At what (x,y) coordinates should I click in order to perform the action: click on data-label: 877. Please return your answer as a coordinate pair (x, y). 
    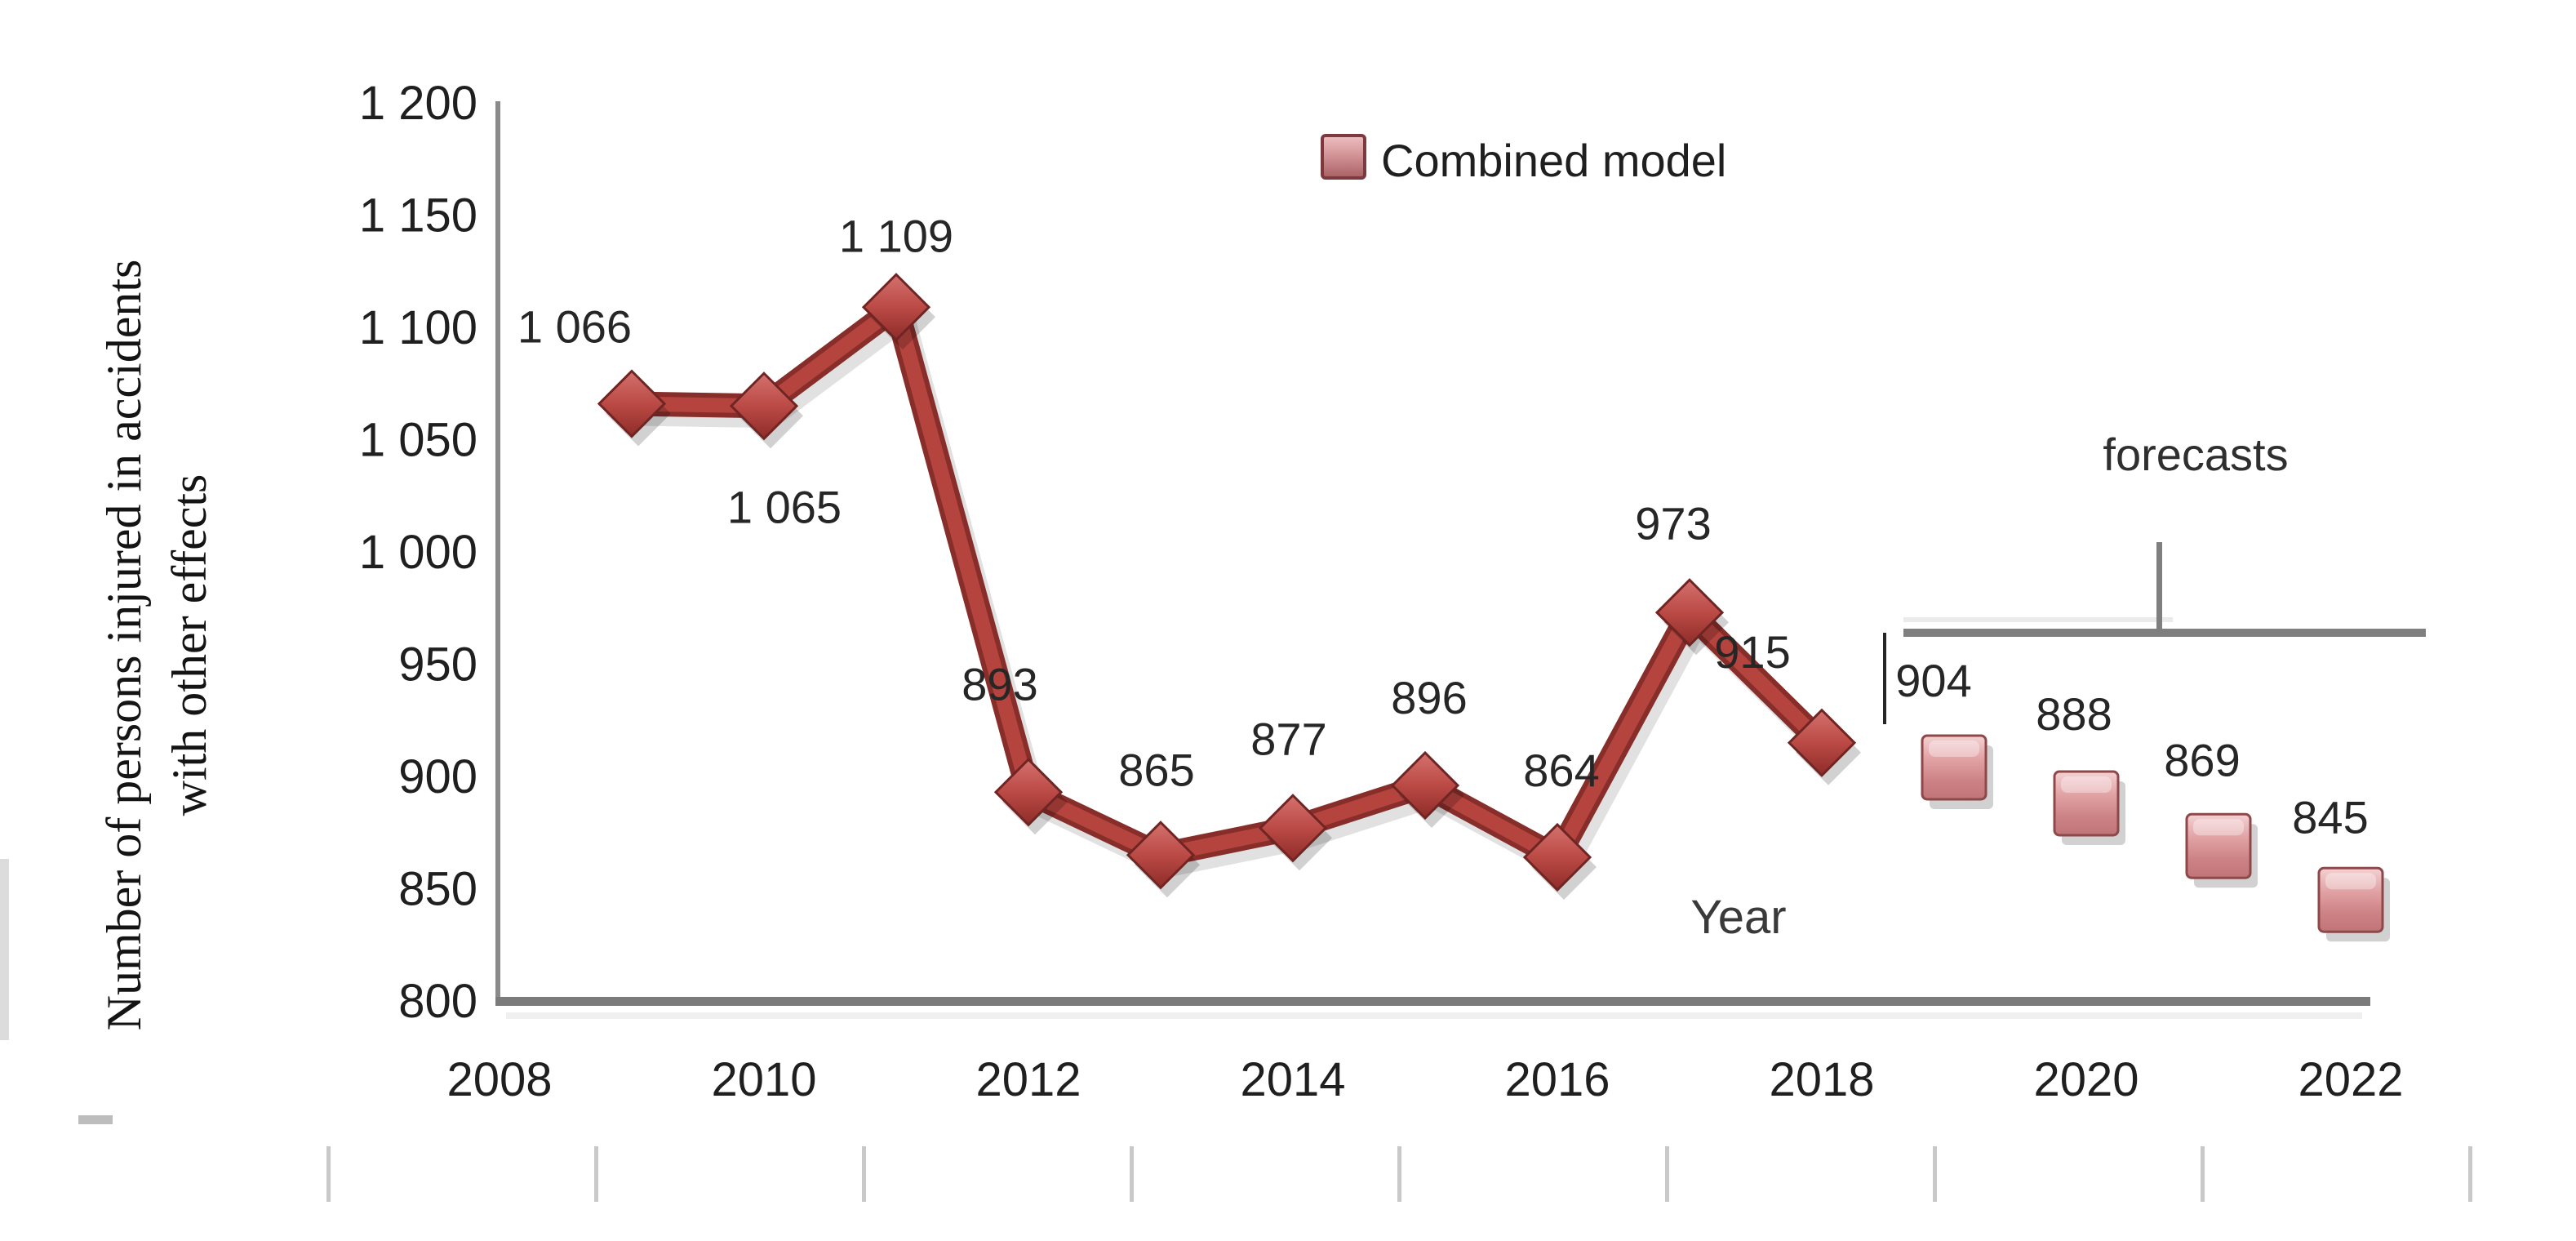
    Looking at the image, I should click on (1288, 738).